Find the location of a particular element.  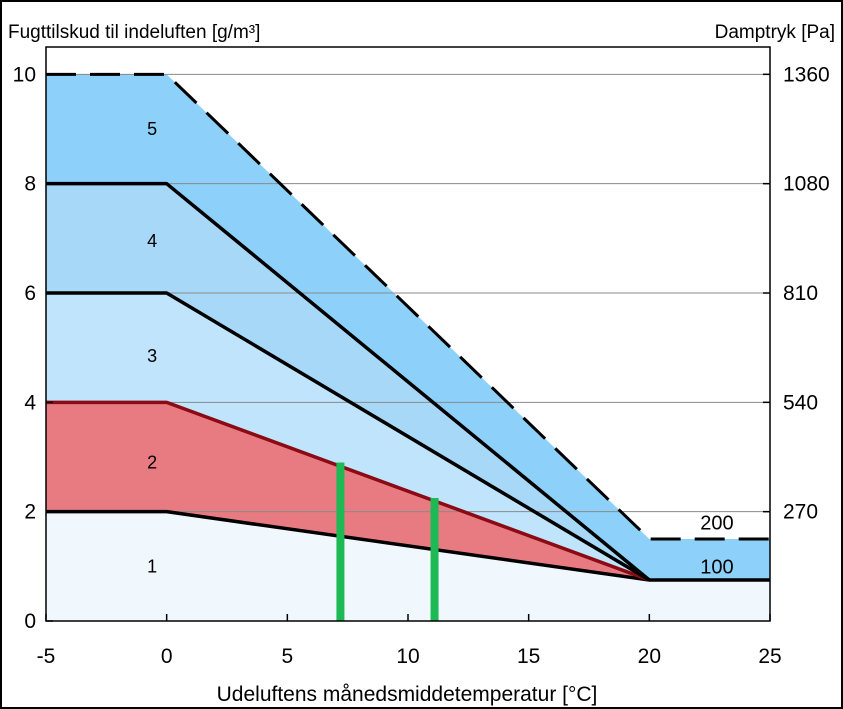

zone-label: 3 is located at coordinates (152, 356).